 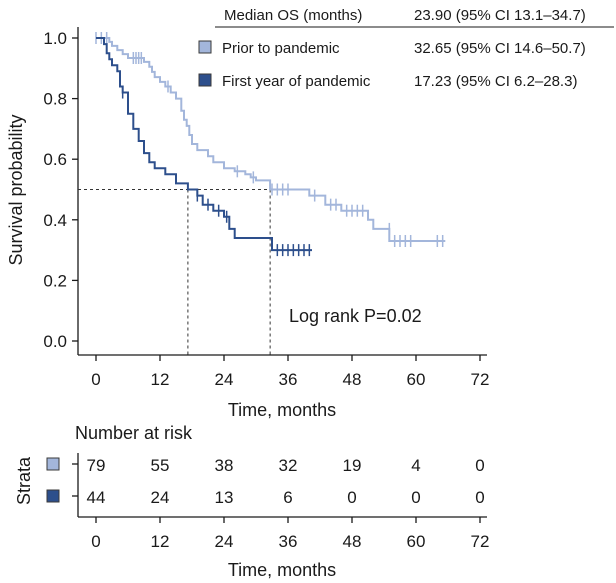 I want to click on x-tick-label: 24, so click(x=224, y=379).